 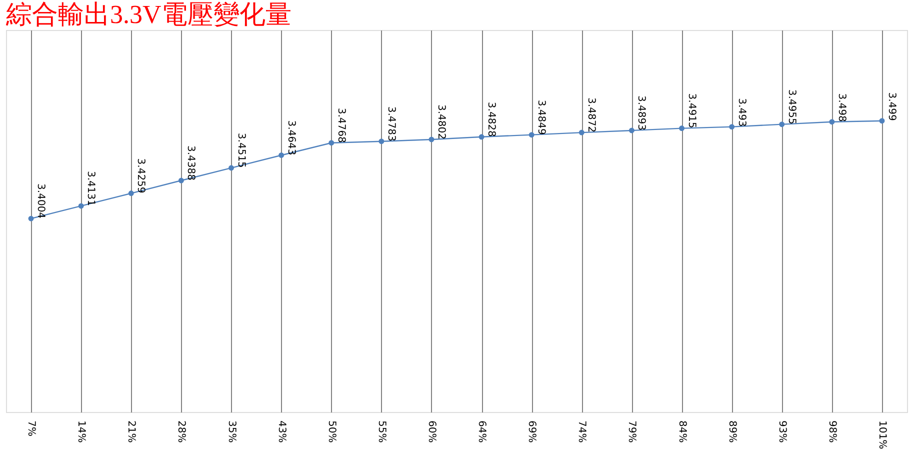 What do you see at coordinates (290, 138) in the screenshot?
I see `data-label: 3.4643` at bounding box center [290, 138].